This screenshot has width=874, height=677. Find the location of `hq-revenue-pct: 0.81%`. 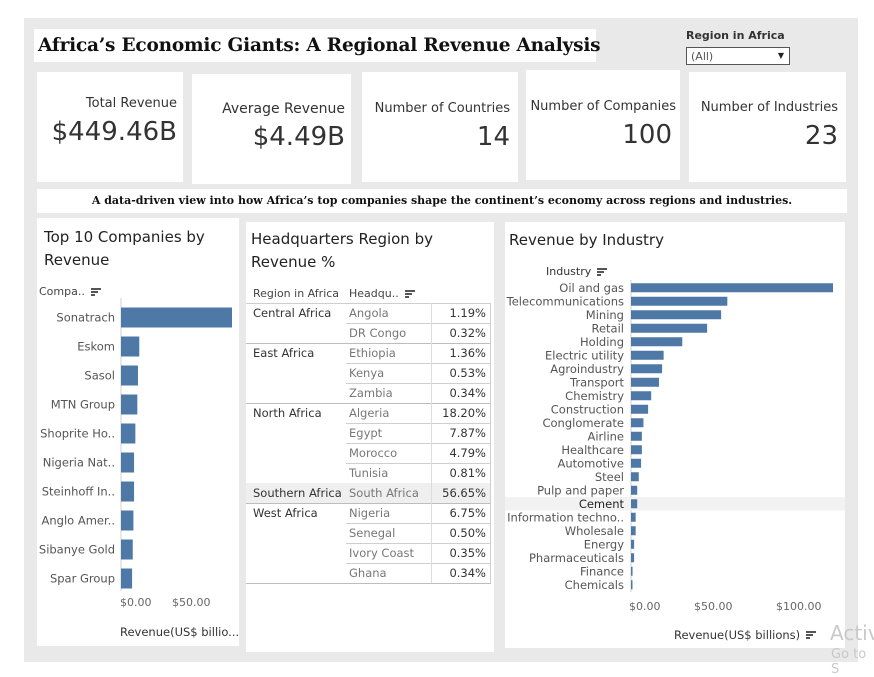

hq-revenue-pct: 0.81% is located at coordinates (467, 473).